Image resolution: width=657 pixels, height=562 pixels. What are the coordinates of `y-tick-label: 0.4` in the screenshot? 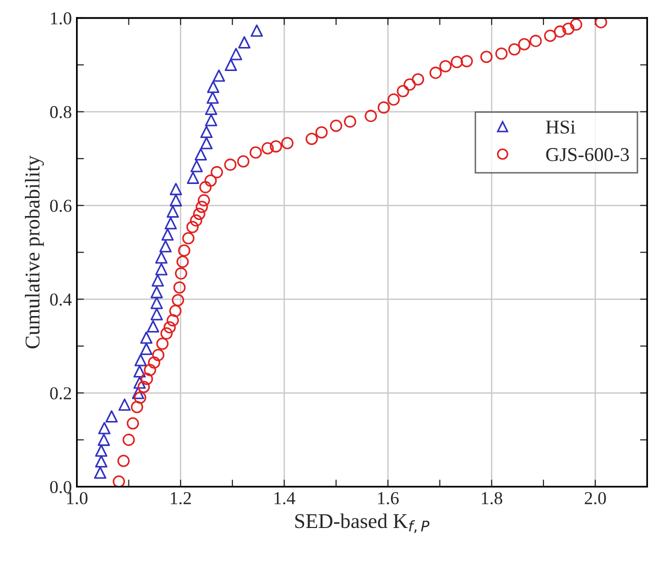 It's located at (61, 299).